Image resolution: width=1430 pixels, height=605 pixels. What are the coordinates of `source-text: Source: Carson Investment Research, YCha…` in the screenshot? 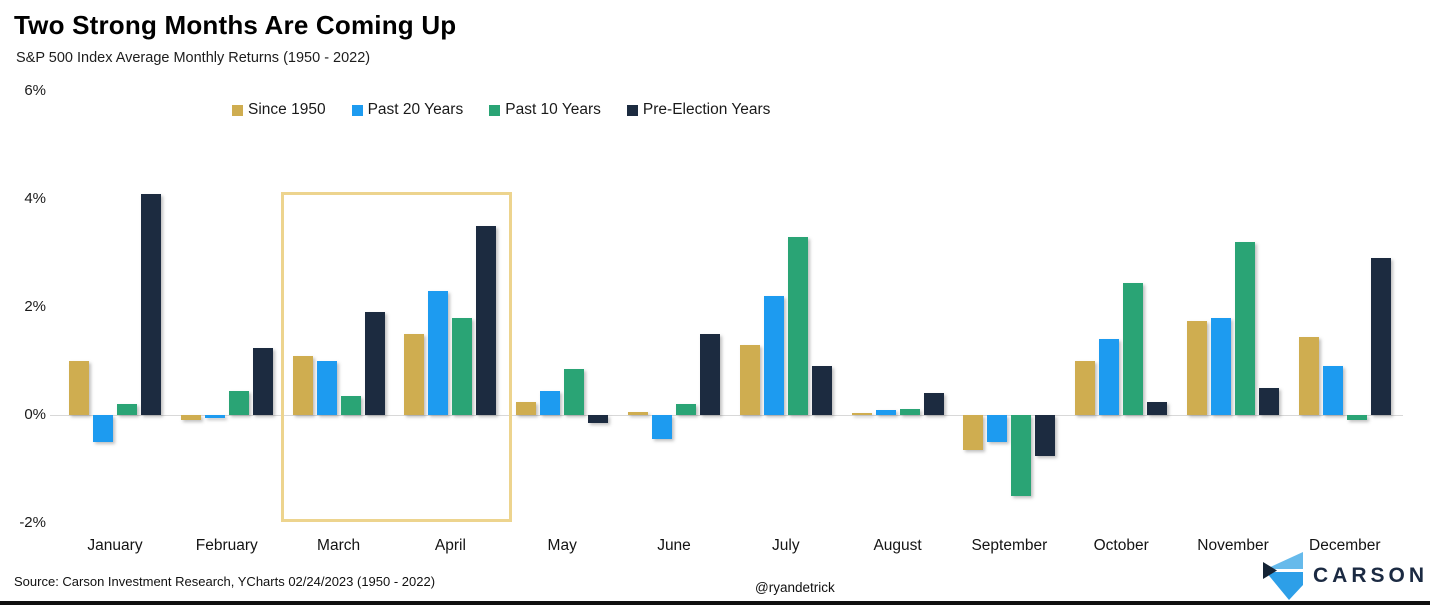 It's located at (225, 581).